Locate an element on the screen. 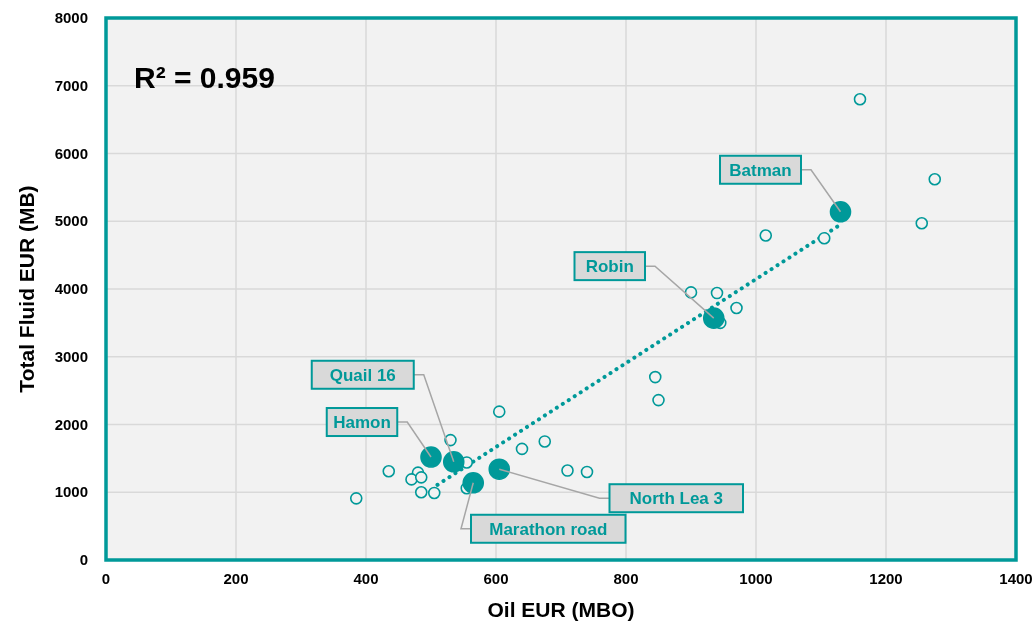 Image resolution: width=1034 pixels, height=630 pixels. y-tick-label: 2000 is located at coordinates (71, 424).